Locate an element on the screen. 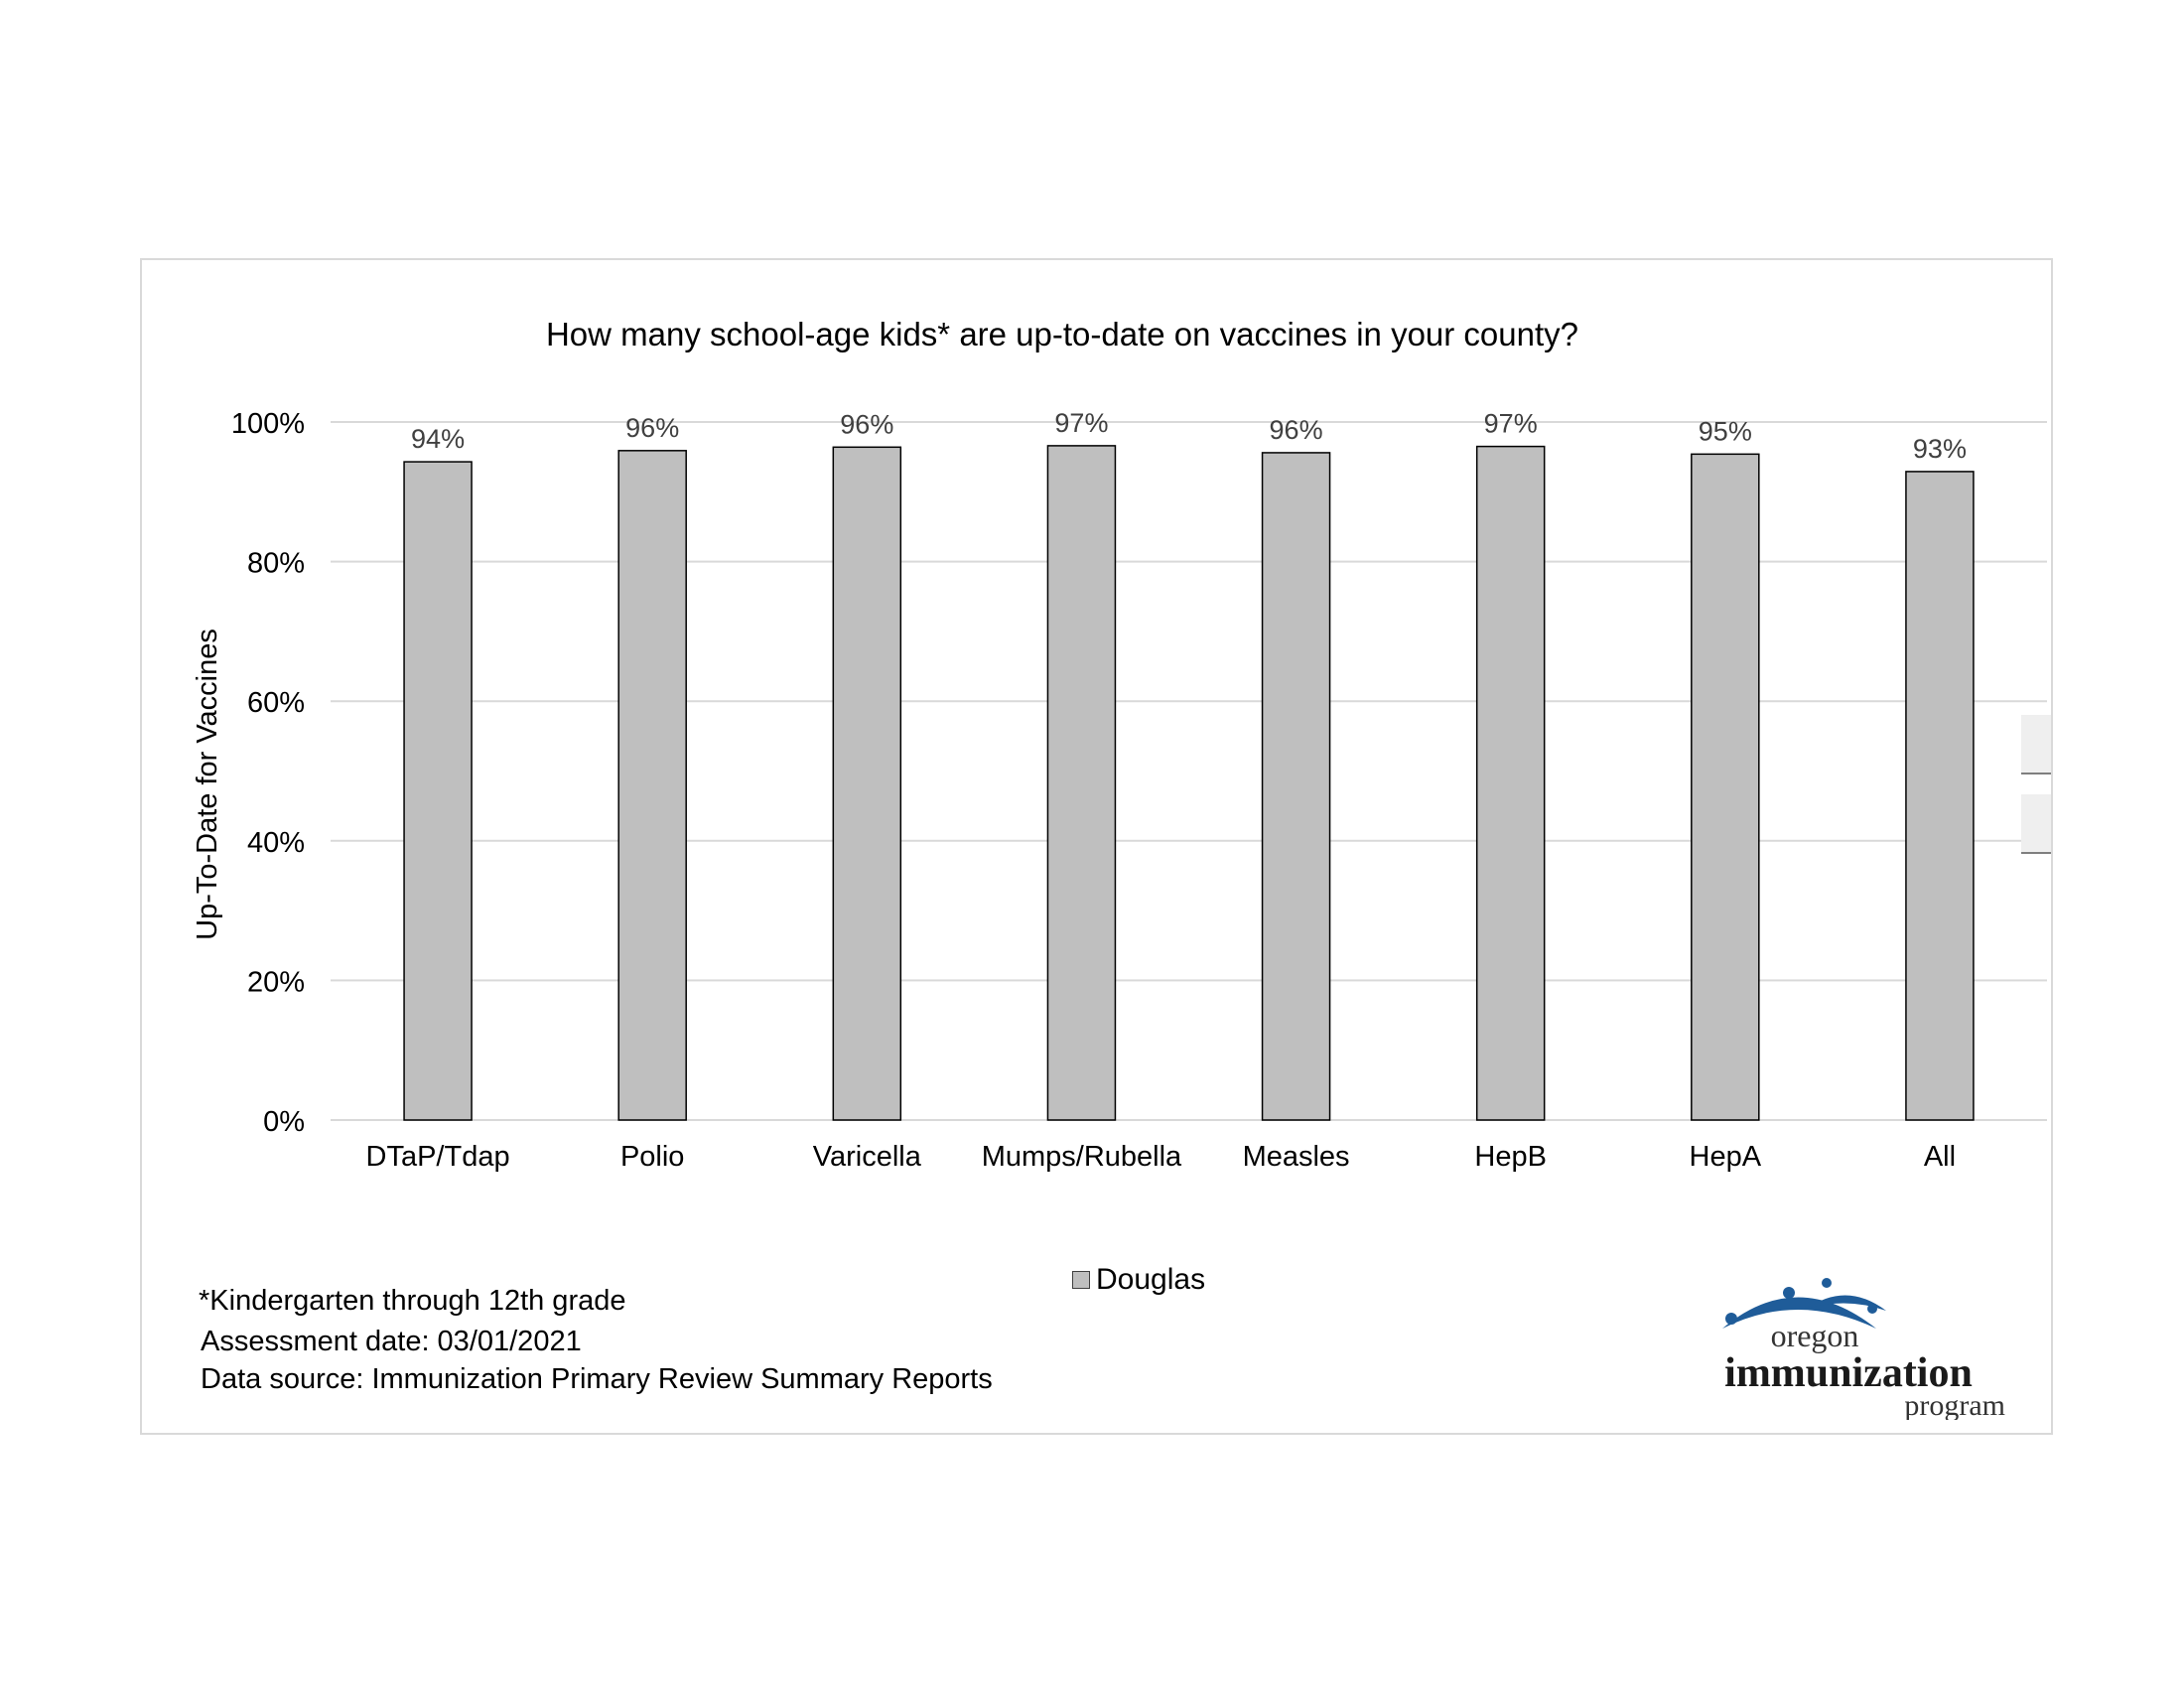  oregon-immunization-logo: oregon immunization program is located at coordinates (1863, 1349).